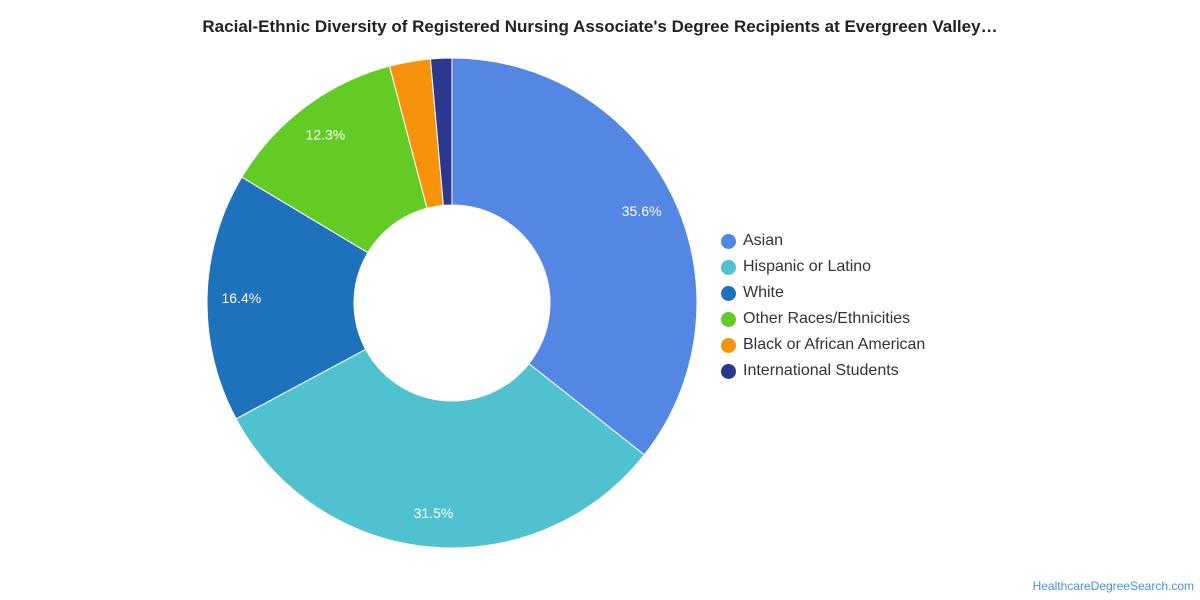  Describe the element at coordinates (823, 293) in the screenshot. I see `legend-item: White` at that location.